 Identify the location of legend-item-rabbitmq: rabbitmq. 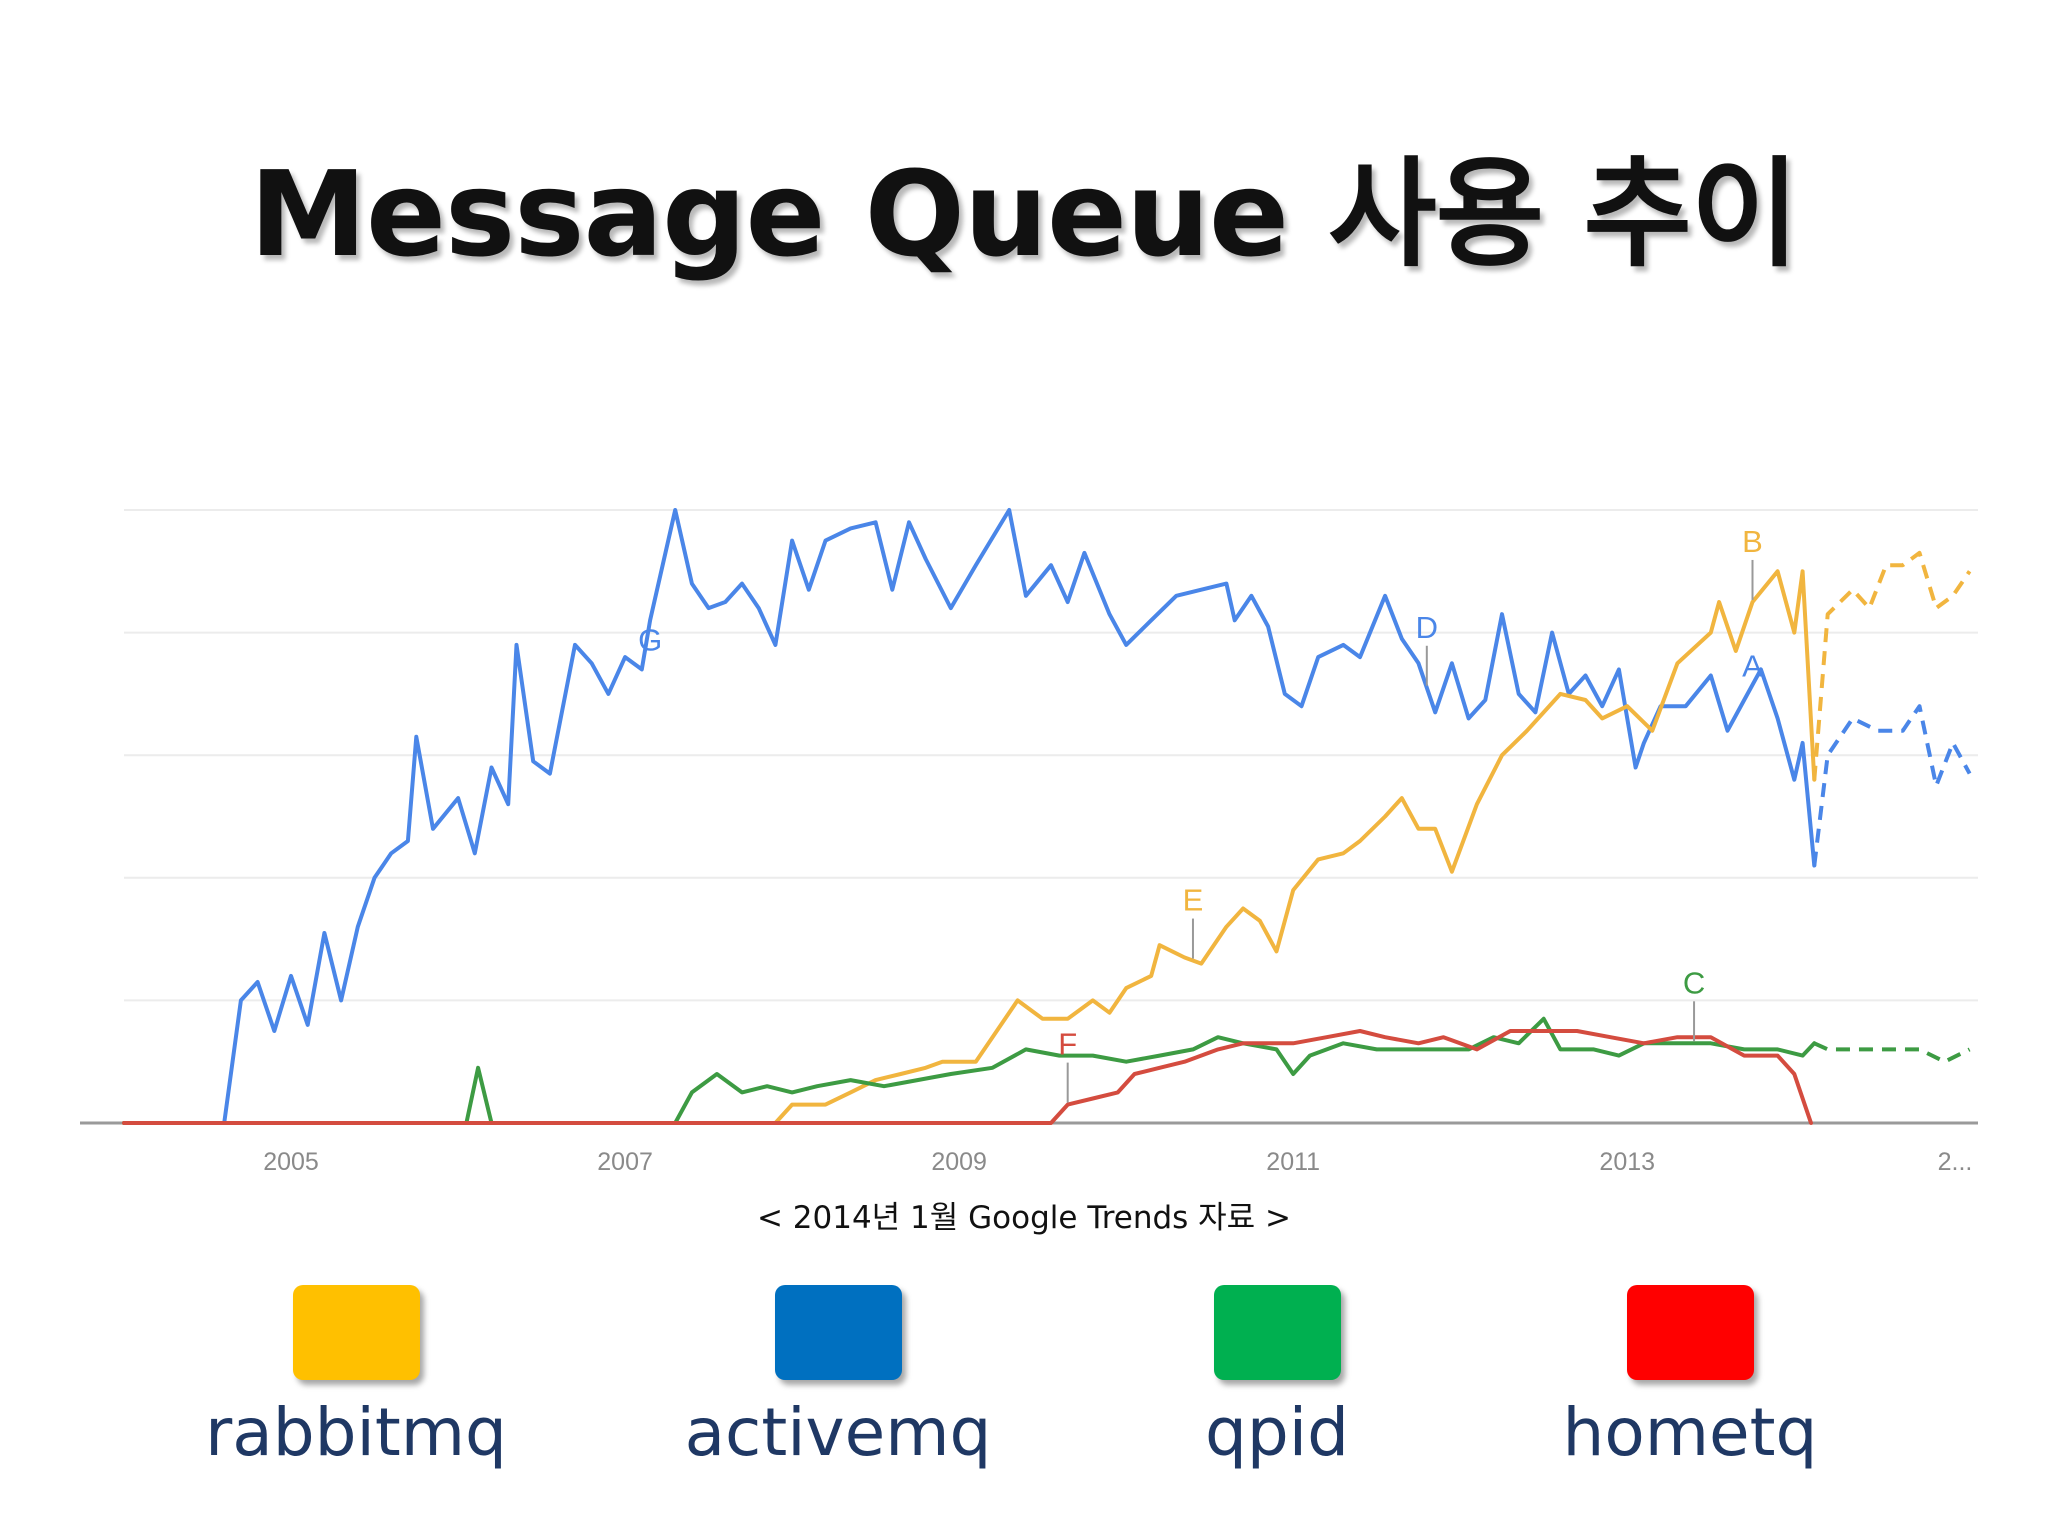
(356, 1378).